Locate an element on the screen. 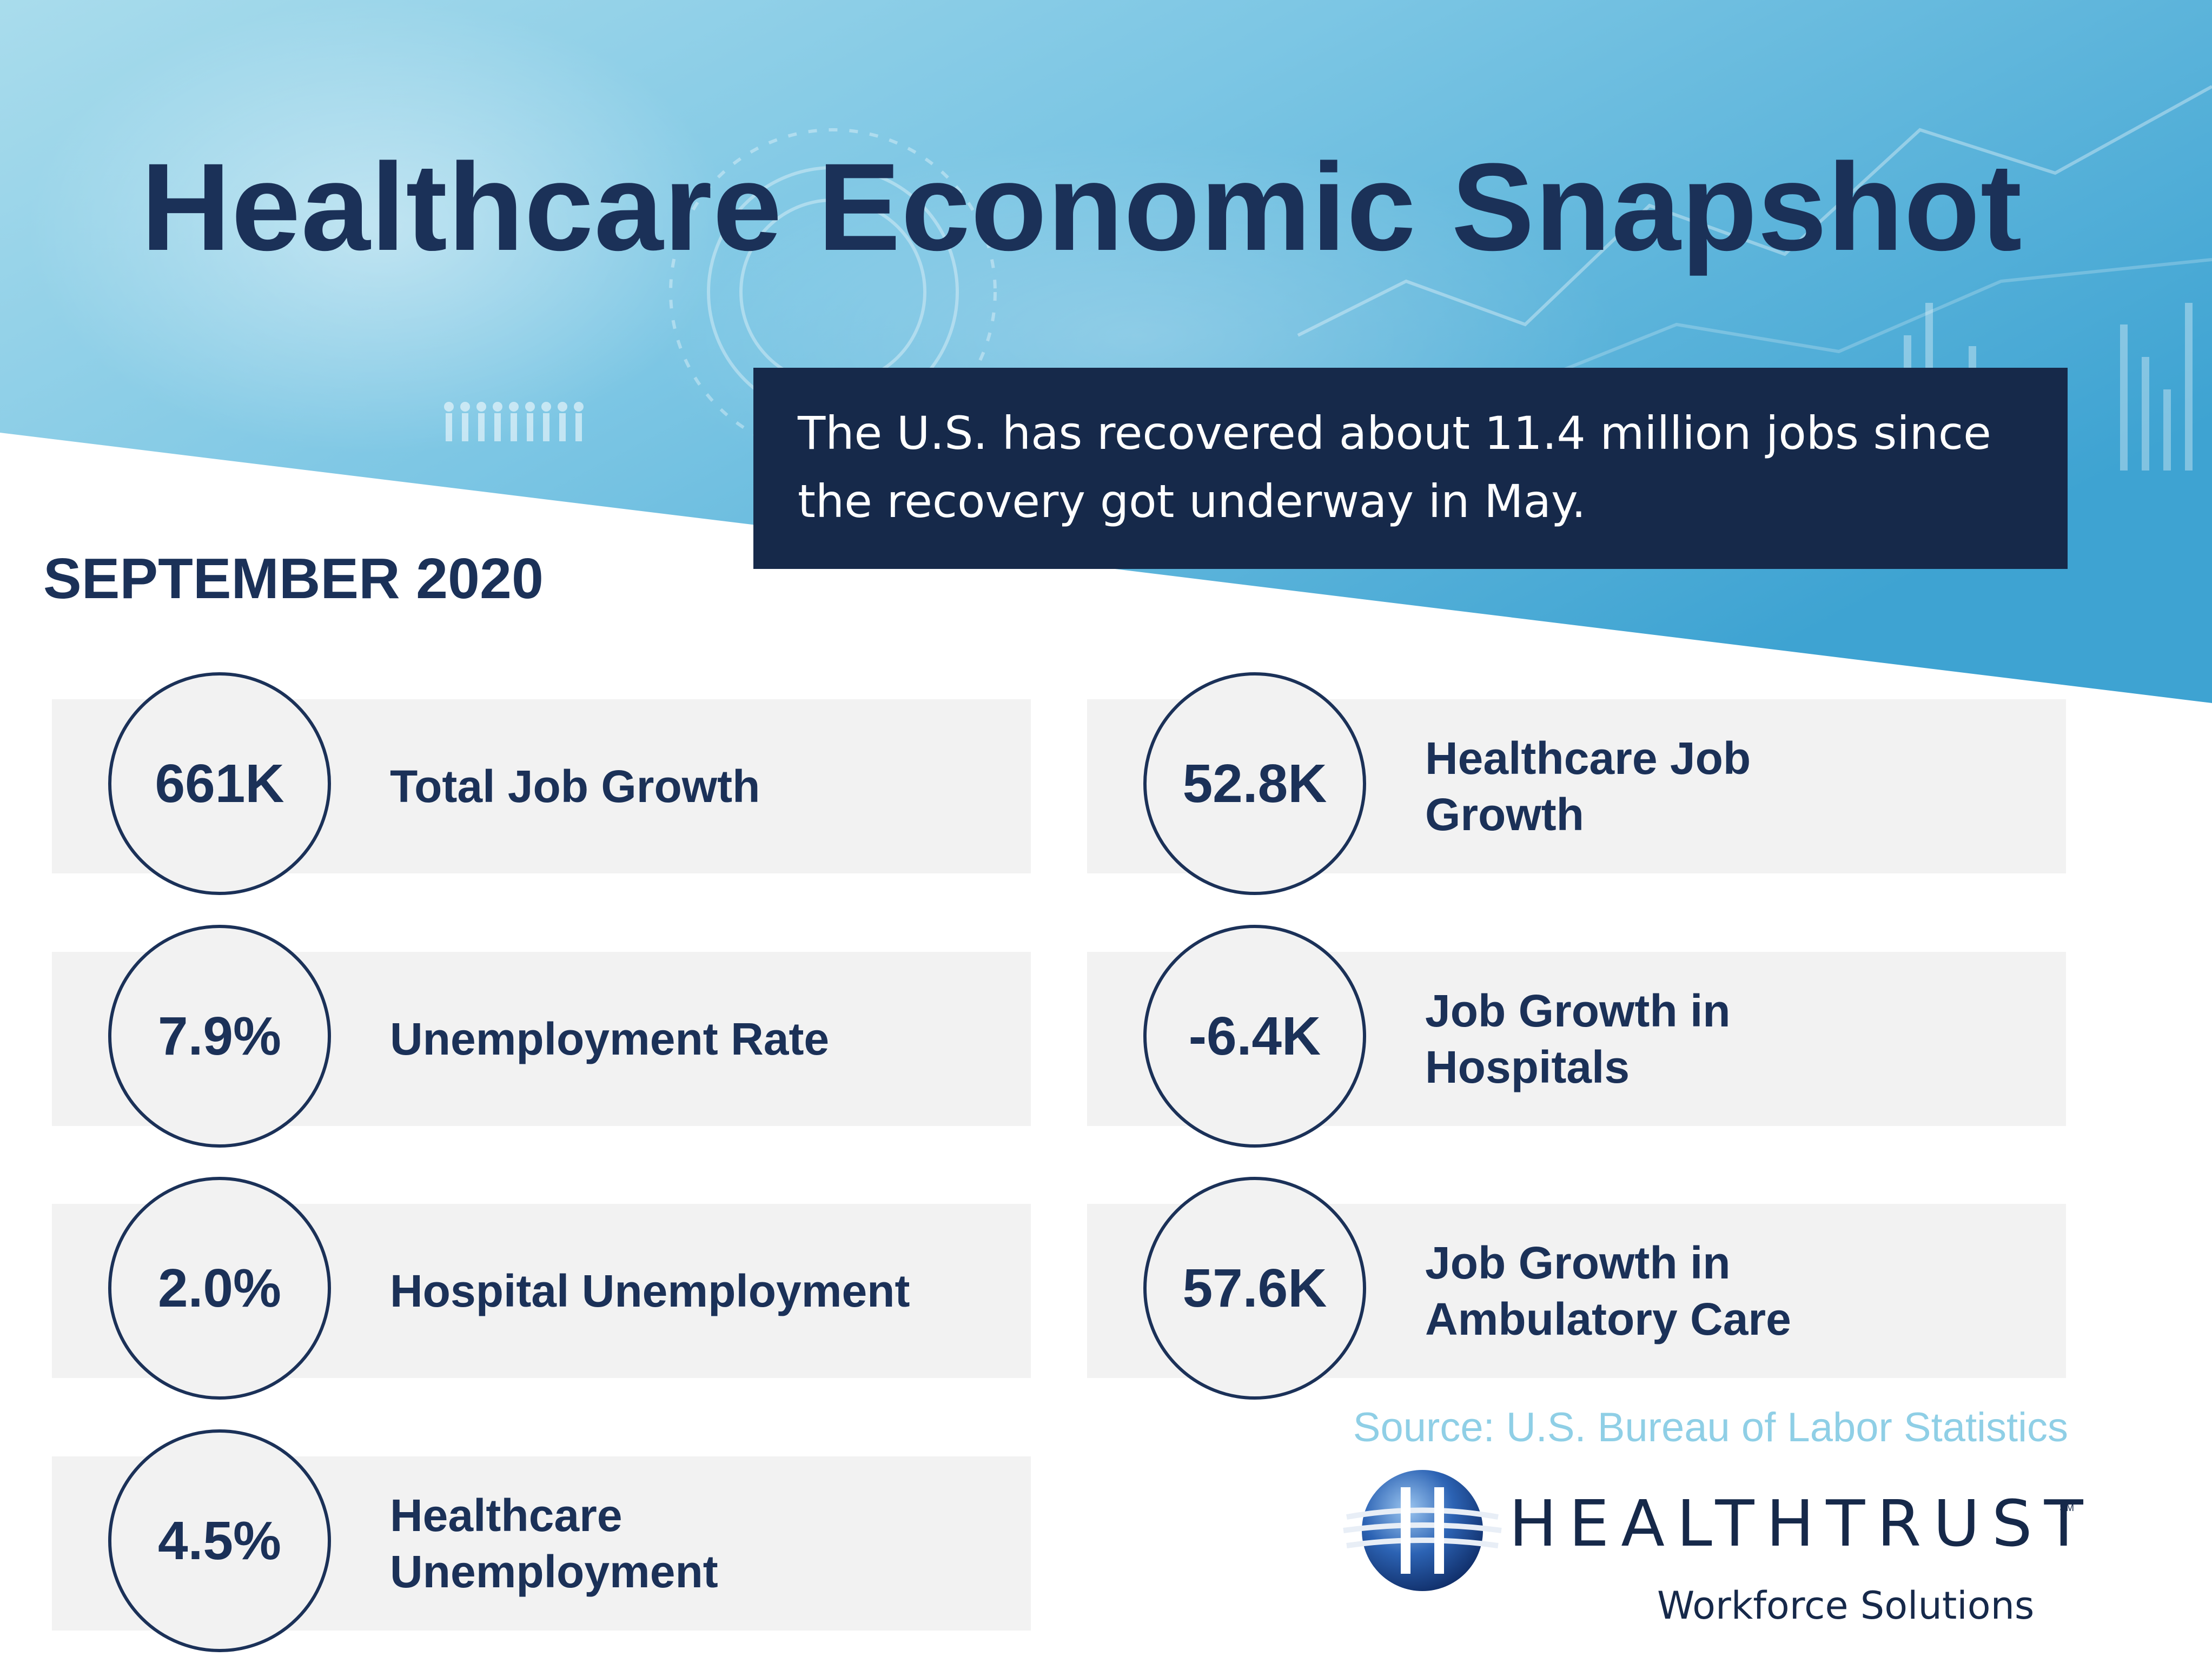 The height and width of the screenshot is (1663, 2212). stat-healthcare-unemployment: 4.5% Healthcare Unemployment is located at coordinates (541, 1540).